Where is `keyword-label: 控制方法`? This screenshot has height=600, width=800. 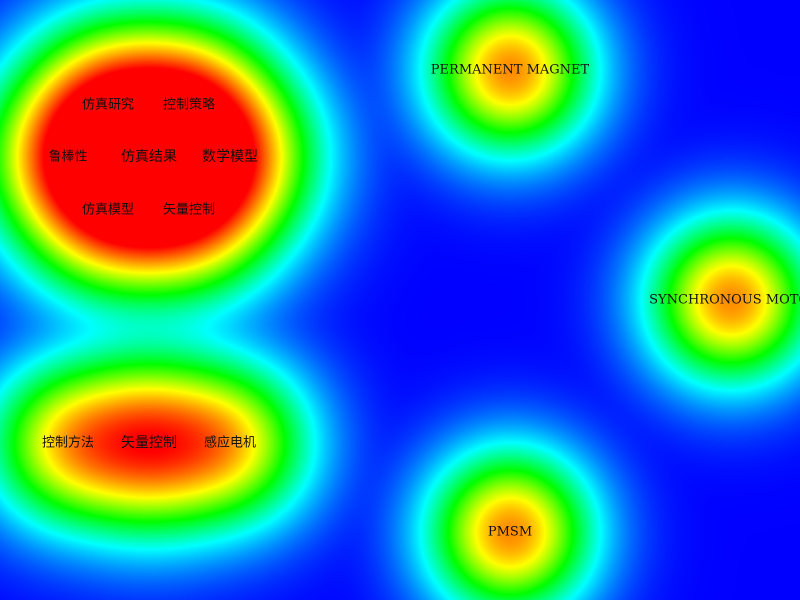 keyword-label: 控制方法 is located at coordinates (68, 443).